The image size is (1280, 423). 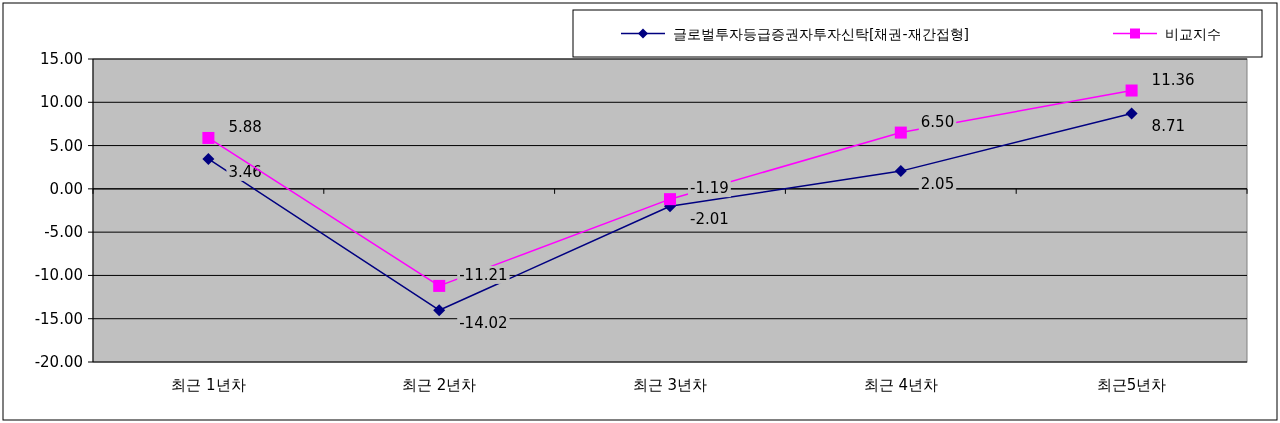 I want to click on data-label: -11.21, so click(x=483, y=274).